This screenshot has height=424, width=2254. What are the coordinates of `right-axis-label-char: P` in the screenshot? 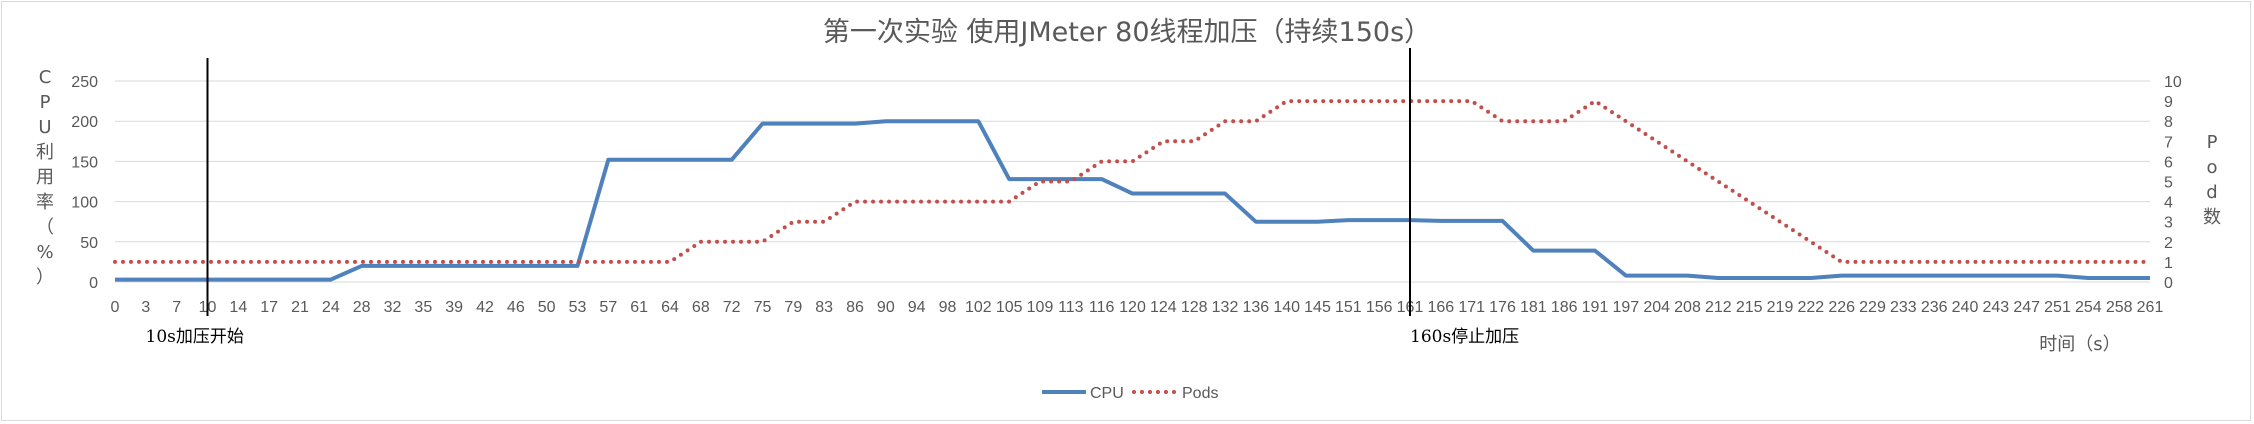 It's located at (2212, 142).